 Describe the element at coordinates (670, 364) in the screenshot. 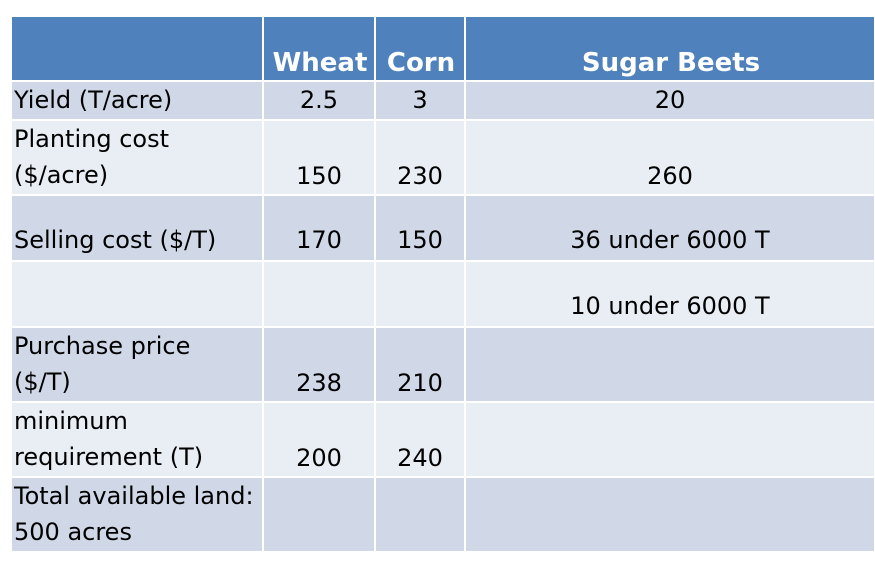

I see `row-purchase-beets` at that location.